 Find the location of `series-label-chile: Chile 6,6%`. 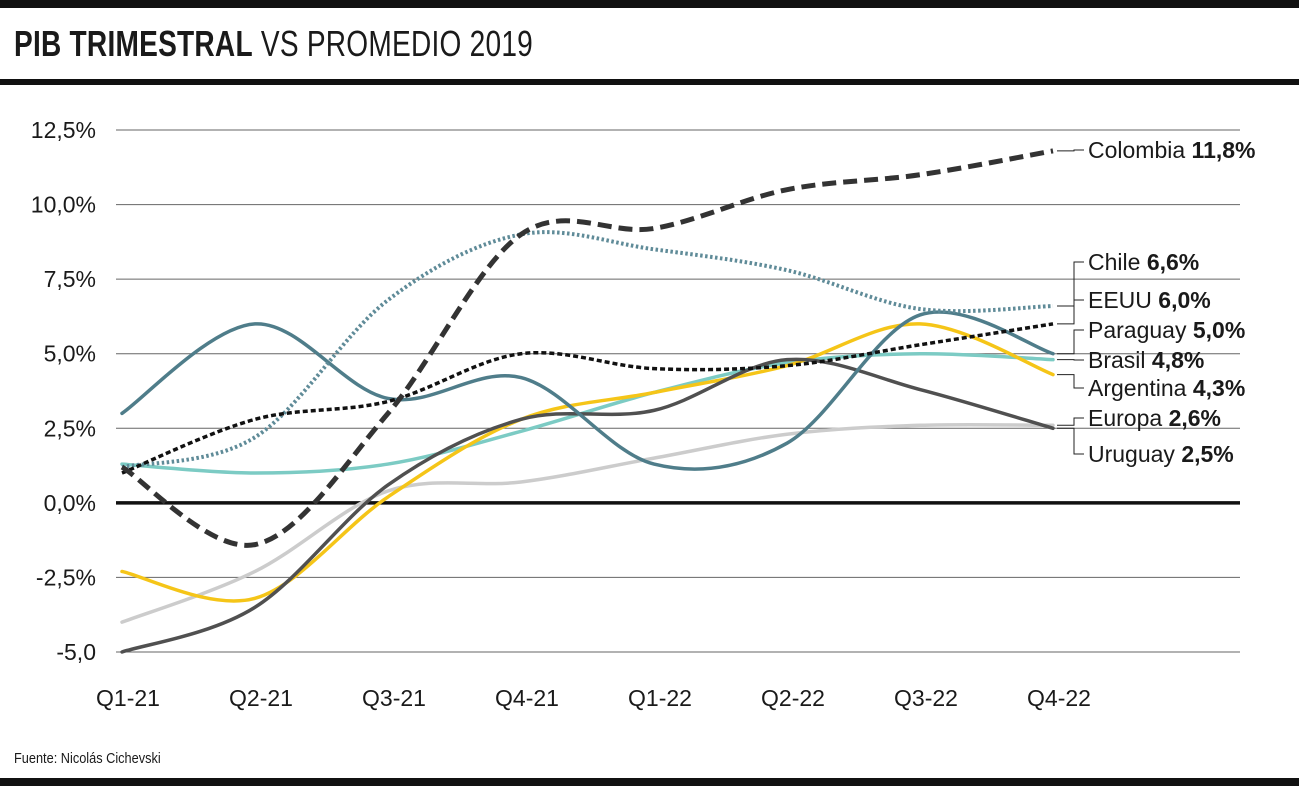

series-label-chile: Chile 6,6% is located at coordinates (1143, 262).